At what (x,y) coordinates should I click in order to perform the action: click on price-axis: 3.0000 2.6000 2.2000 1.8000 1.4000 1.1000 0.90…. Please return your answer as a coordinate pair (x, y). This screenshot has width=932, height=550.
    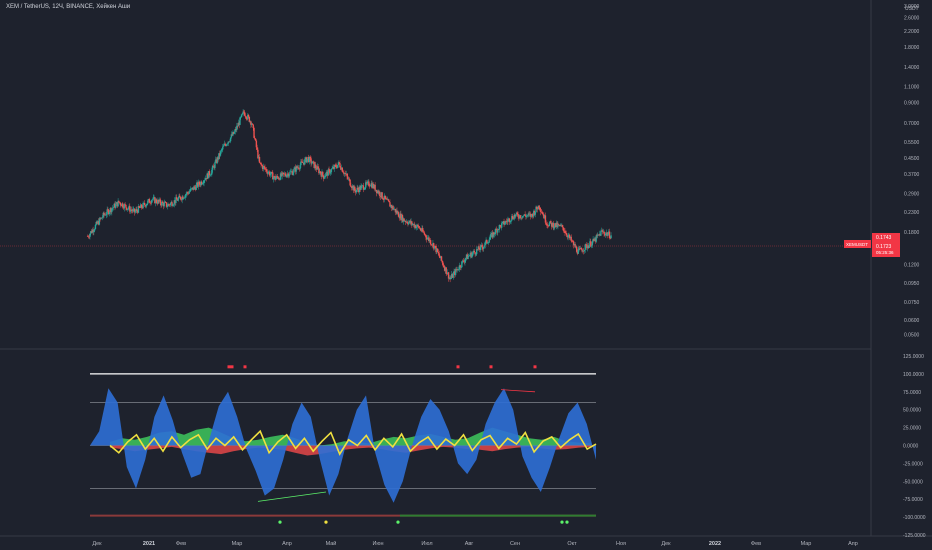
    Looking at the image, I should click on (912, 171).